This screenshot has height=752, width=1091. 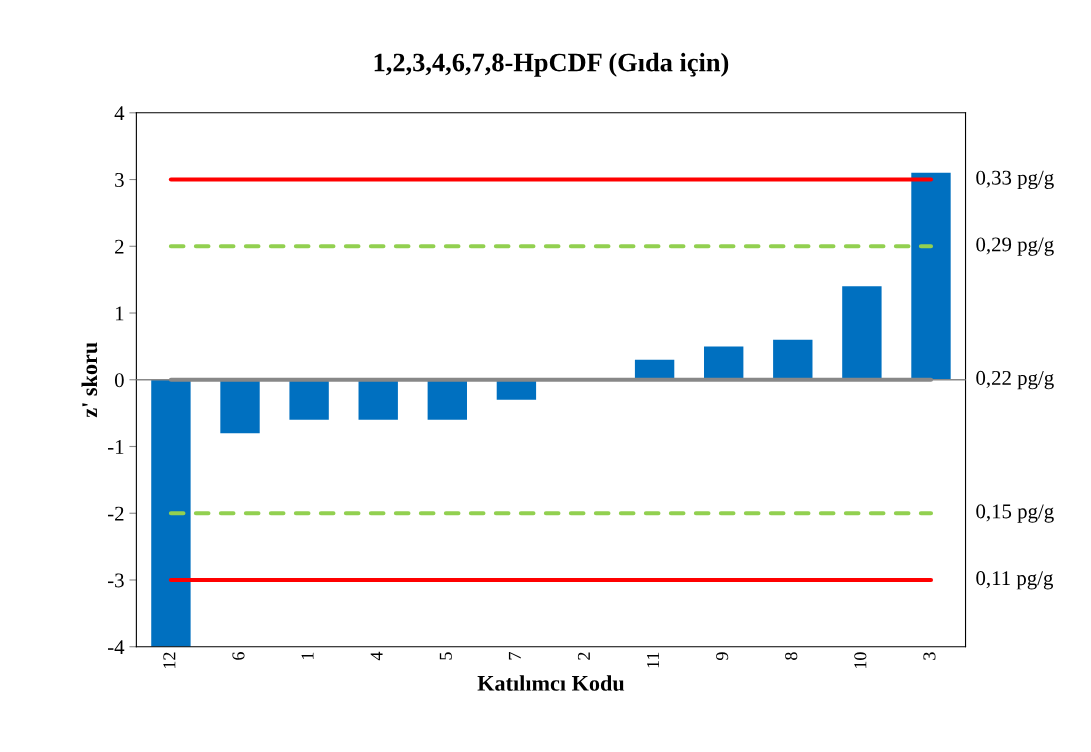 I want to click on x-tick-label: 9, so click(x=722, y=656).